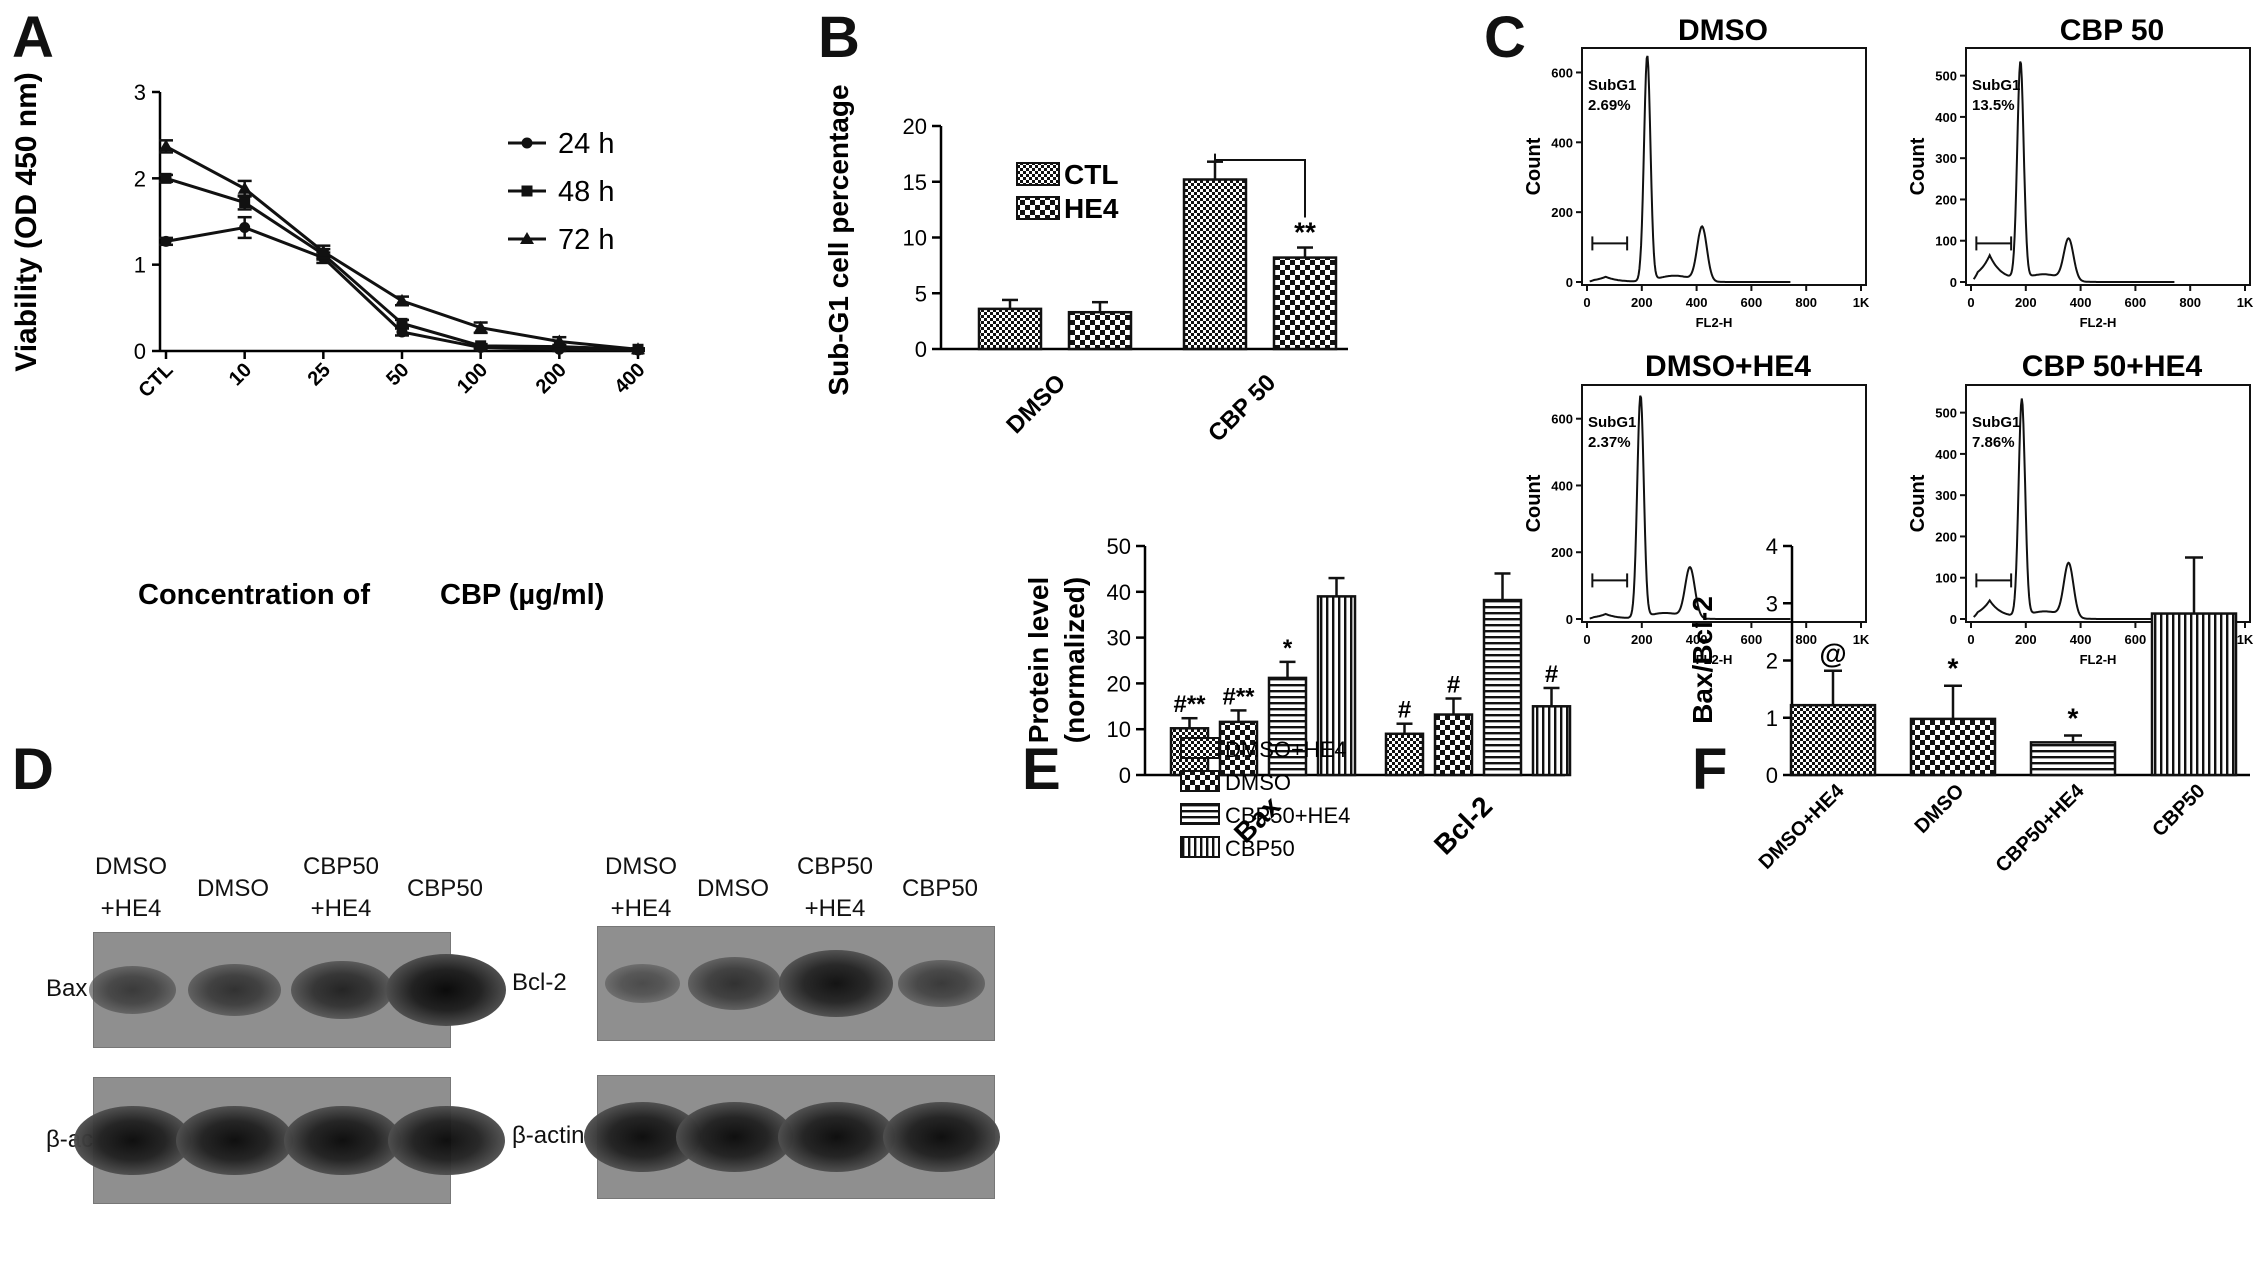 The image size is (2268, 1271). What do you see at coordinates (1714, 659) in the screenshot?
I see `x-axis-title: FL2-H` at bounding box center [1714, 659].